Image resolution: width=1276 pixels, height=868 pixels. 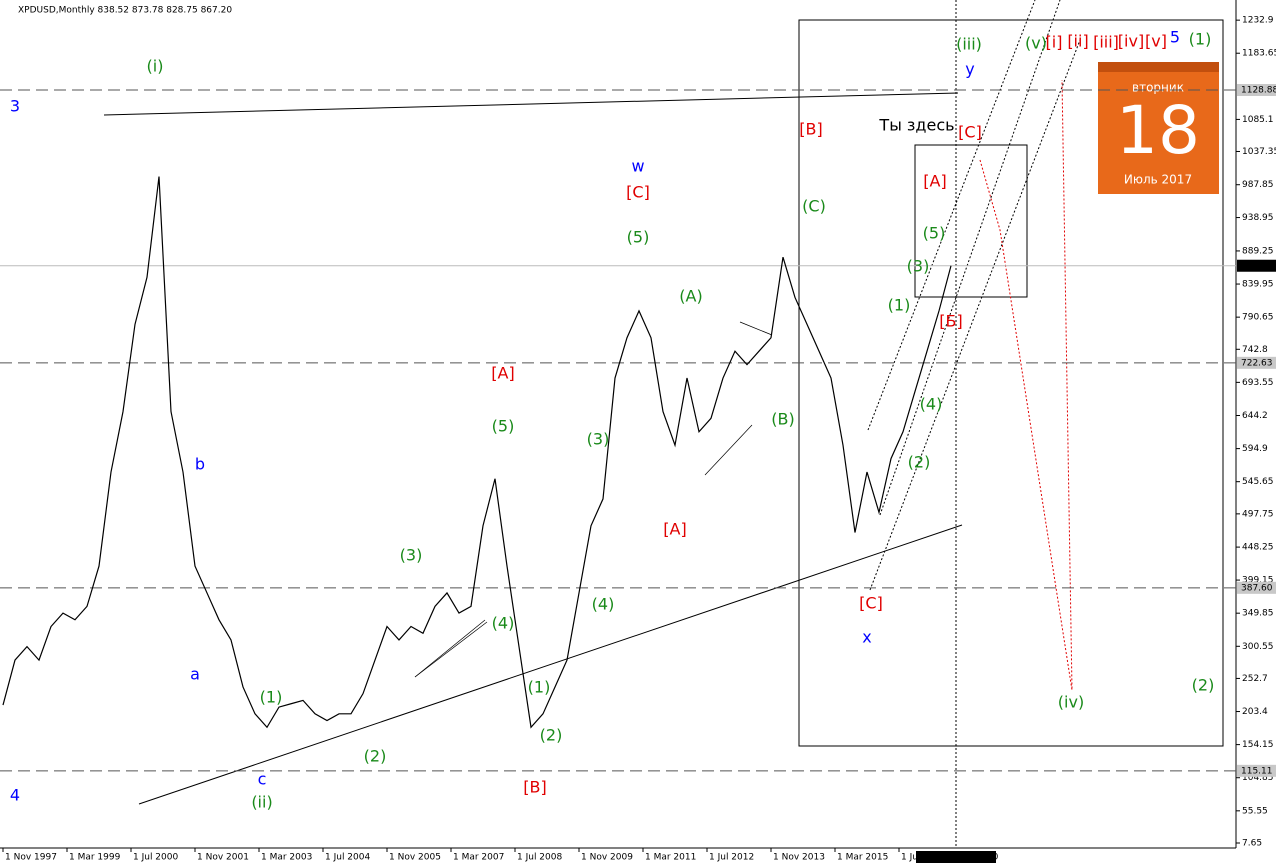 What do you see at coordinates (971, 221) in the screenshot?
I see `zoom-box-small` at bounding box center [971, 221].